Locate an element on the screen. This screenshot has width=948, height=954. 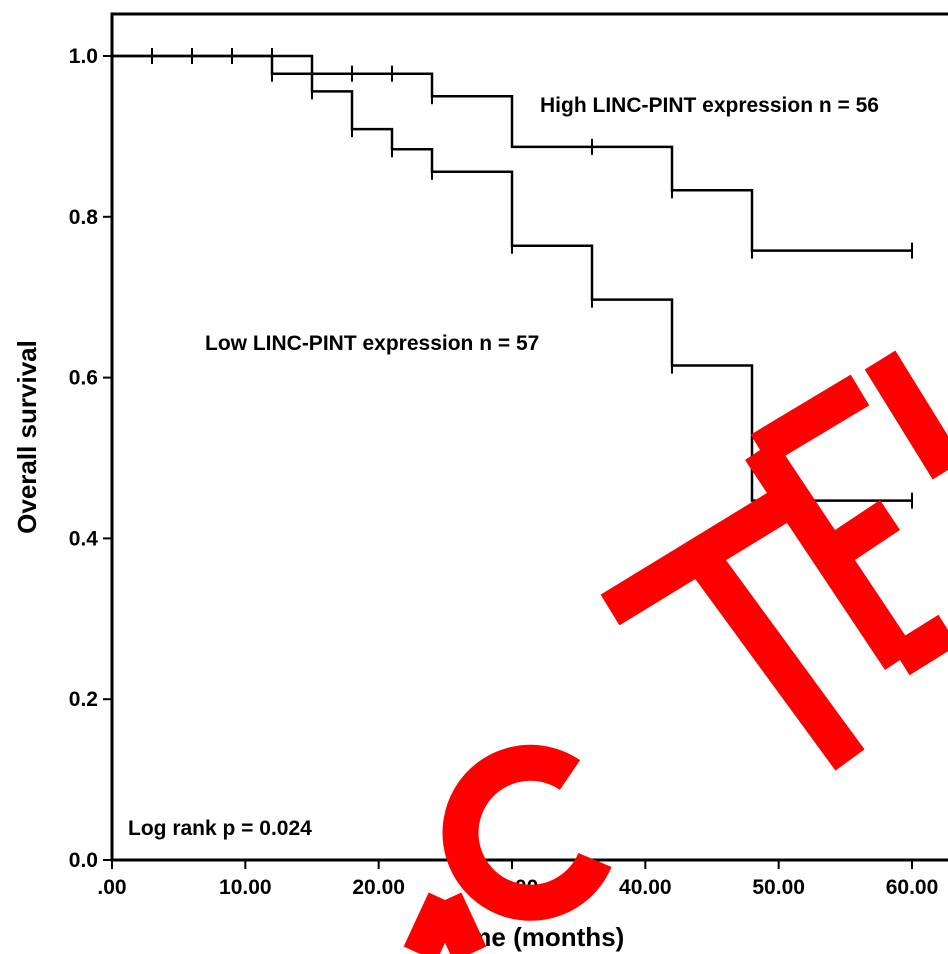
pvalue-label: Log rank p = 0.024 is located at coordinates (220, 828).